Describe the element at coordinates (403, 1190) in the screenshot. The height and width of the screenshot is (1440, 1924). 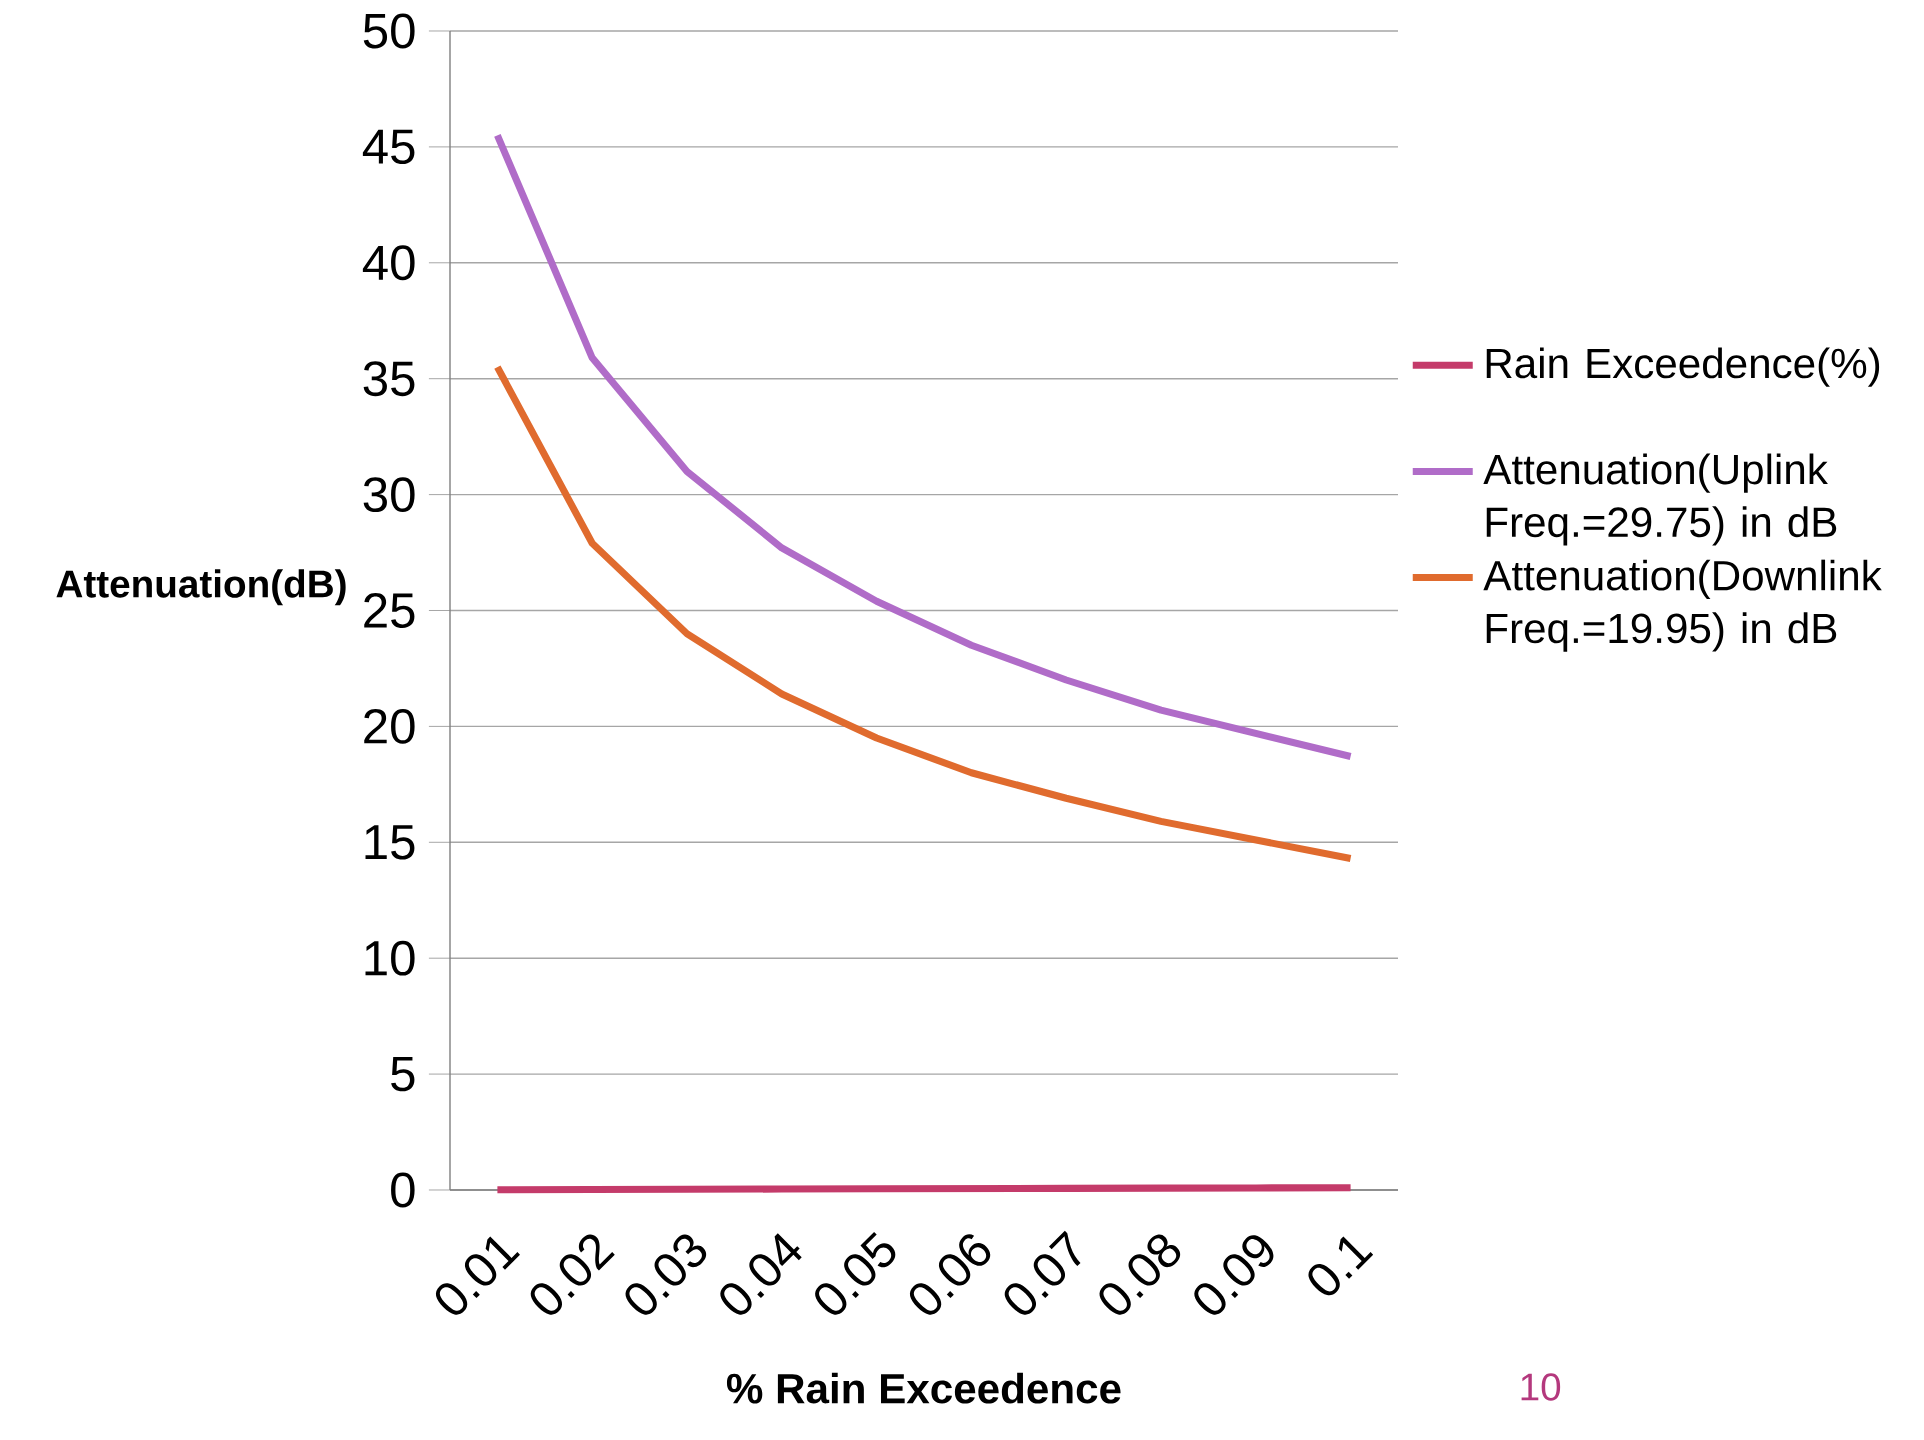
I see `y-tick-label: 0` at that location.